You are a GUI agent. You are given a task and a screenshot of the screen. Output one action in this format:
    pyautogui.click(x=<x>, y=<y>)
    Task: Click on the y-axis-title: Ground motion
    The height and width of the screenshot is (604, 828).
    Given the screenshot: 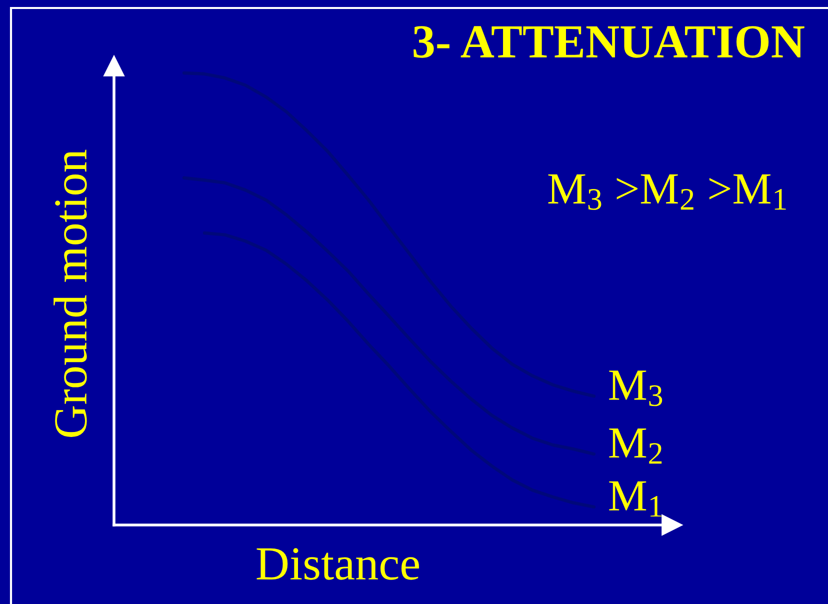 What is the action you would take?
    pyautogui.click(x=70, y=293)
    